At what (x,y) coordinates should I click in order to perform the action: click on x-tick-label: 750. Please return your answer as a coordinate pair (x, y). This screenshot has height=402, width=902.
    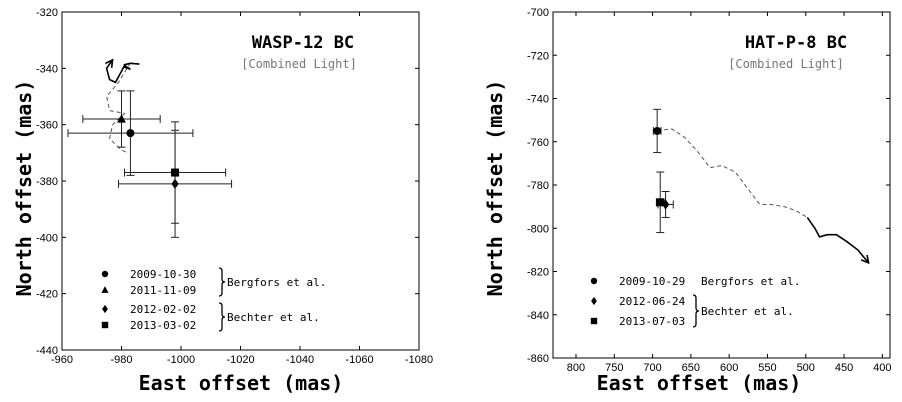
    Looking at the image, I should click on (614, 368).